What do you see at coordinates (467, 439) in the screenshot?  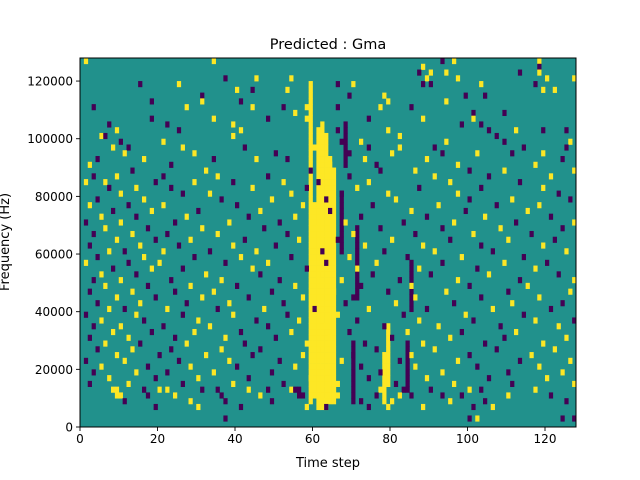 I see `x-tick-label: 100` at bounding box center [467, 439].